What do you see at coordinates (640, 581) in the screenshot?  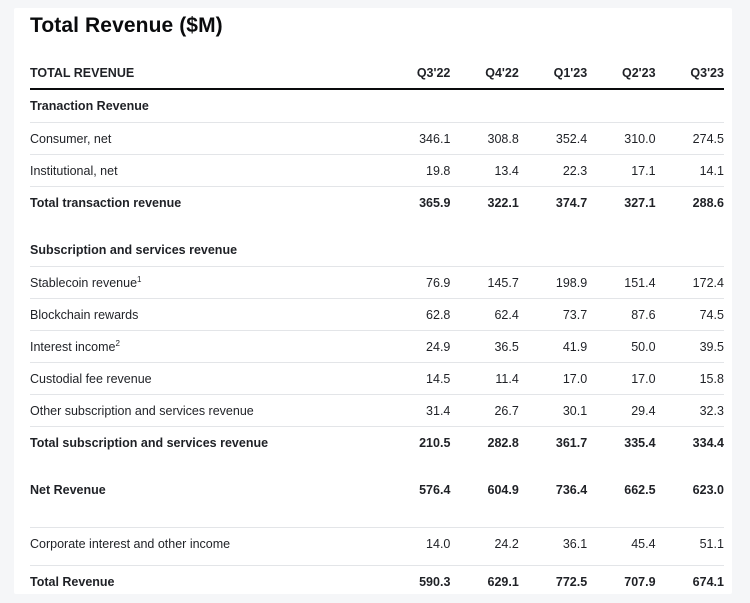 I see `row-value: 707.9` at bounding box center [640, 581].